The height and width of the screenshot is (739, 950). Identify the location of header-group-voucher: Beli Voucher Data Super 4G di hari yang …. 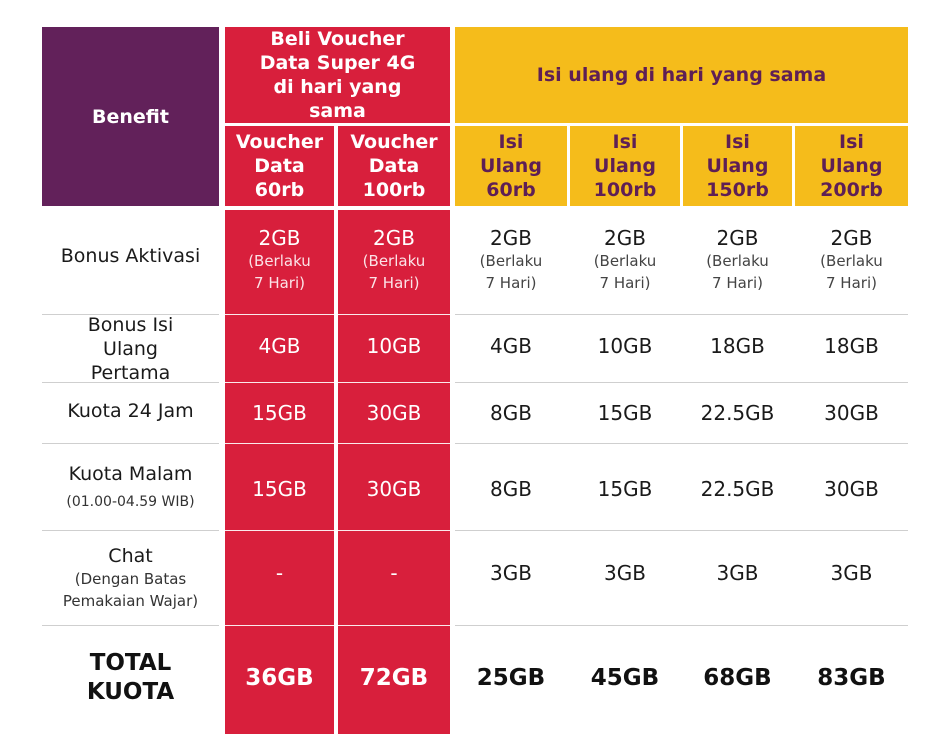
(337, 75).